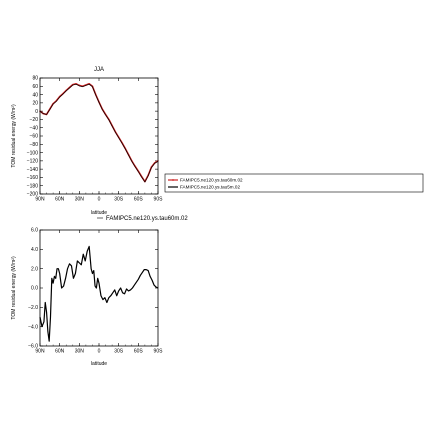  What do you see at coordinates (32, 186) in the screenshot?
I see `top-ytick-label: −180` at bounding box center [32, 186].